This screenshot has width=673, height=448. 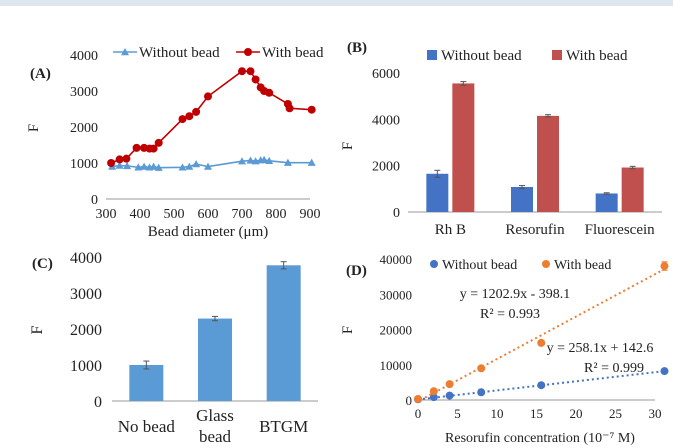 What do you see at coordinates (615, 413) in the screenshot?
I see `panel-d-x-tick: 25` at bounding box center [615, 413].